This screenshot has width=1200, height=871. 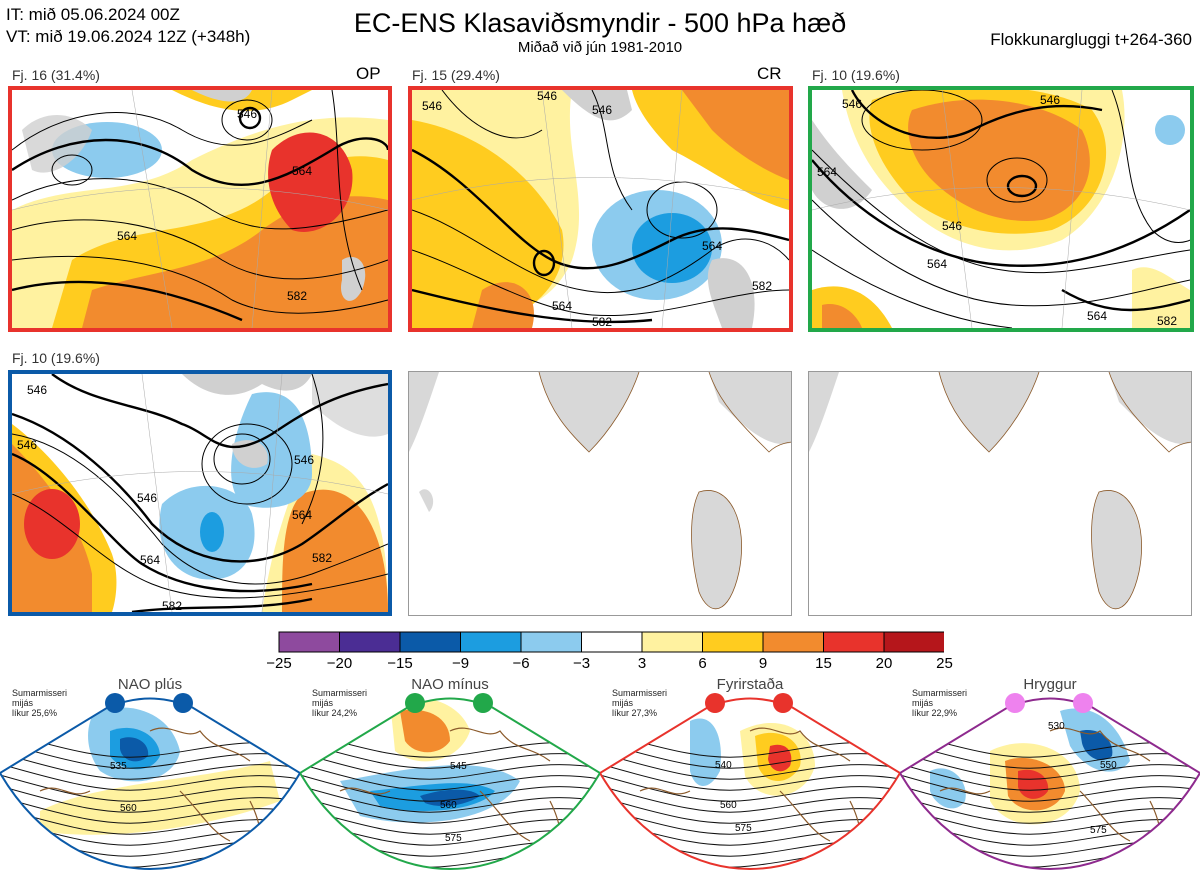 What do you see at coordinates (200, 209) in the screenshot?
I see `cluster-map-1: 546 564 564 582` at bounding box center [200, 209].